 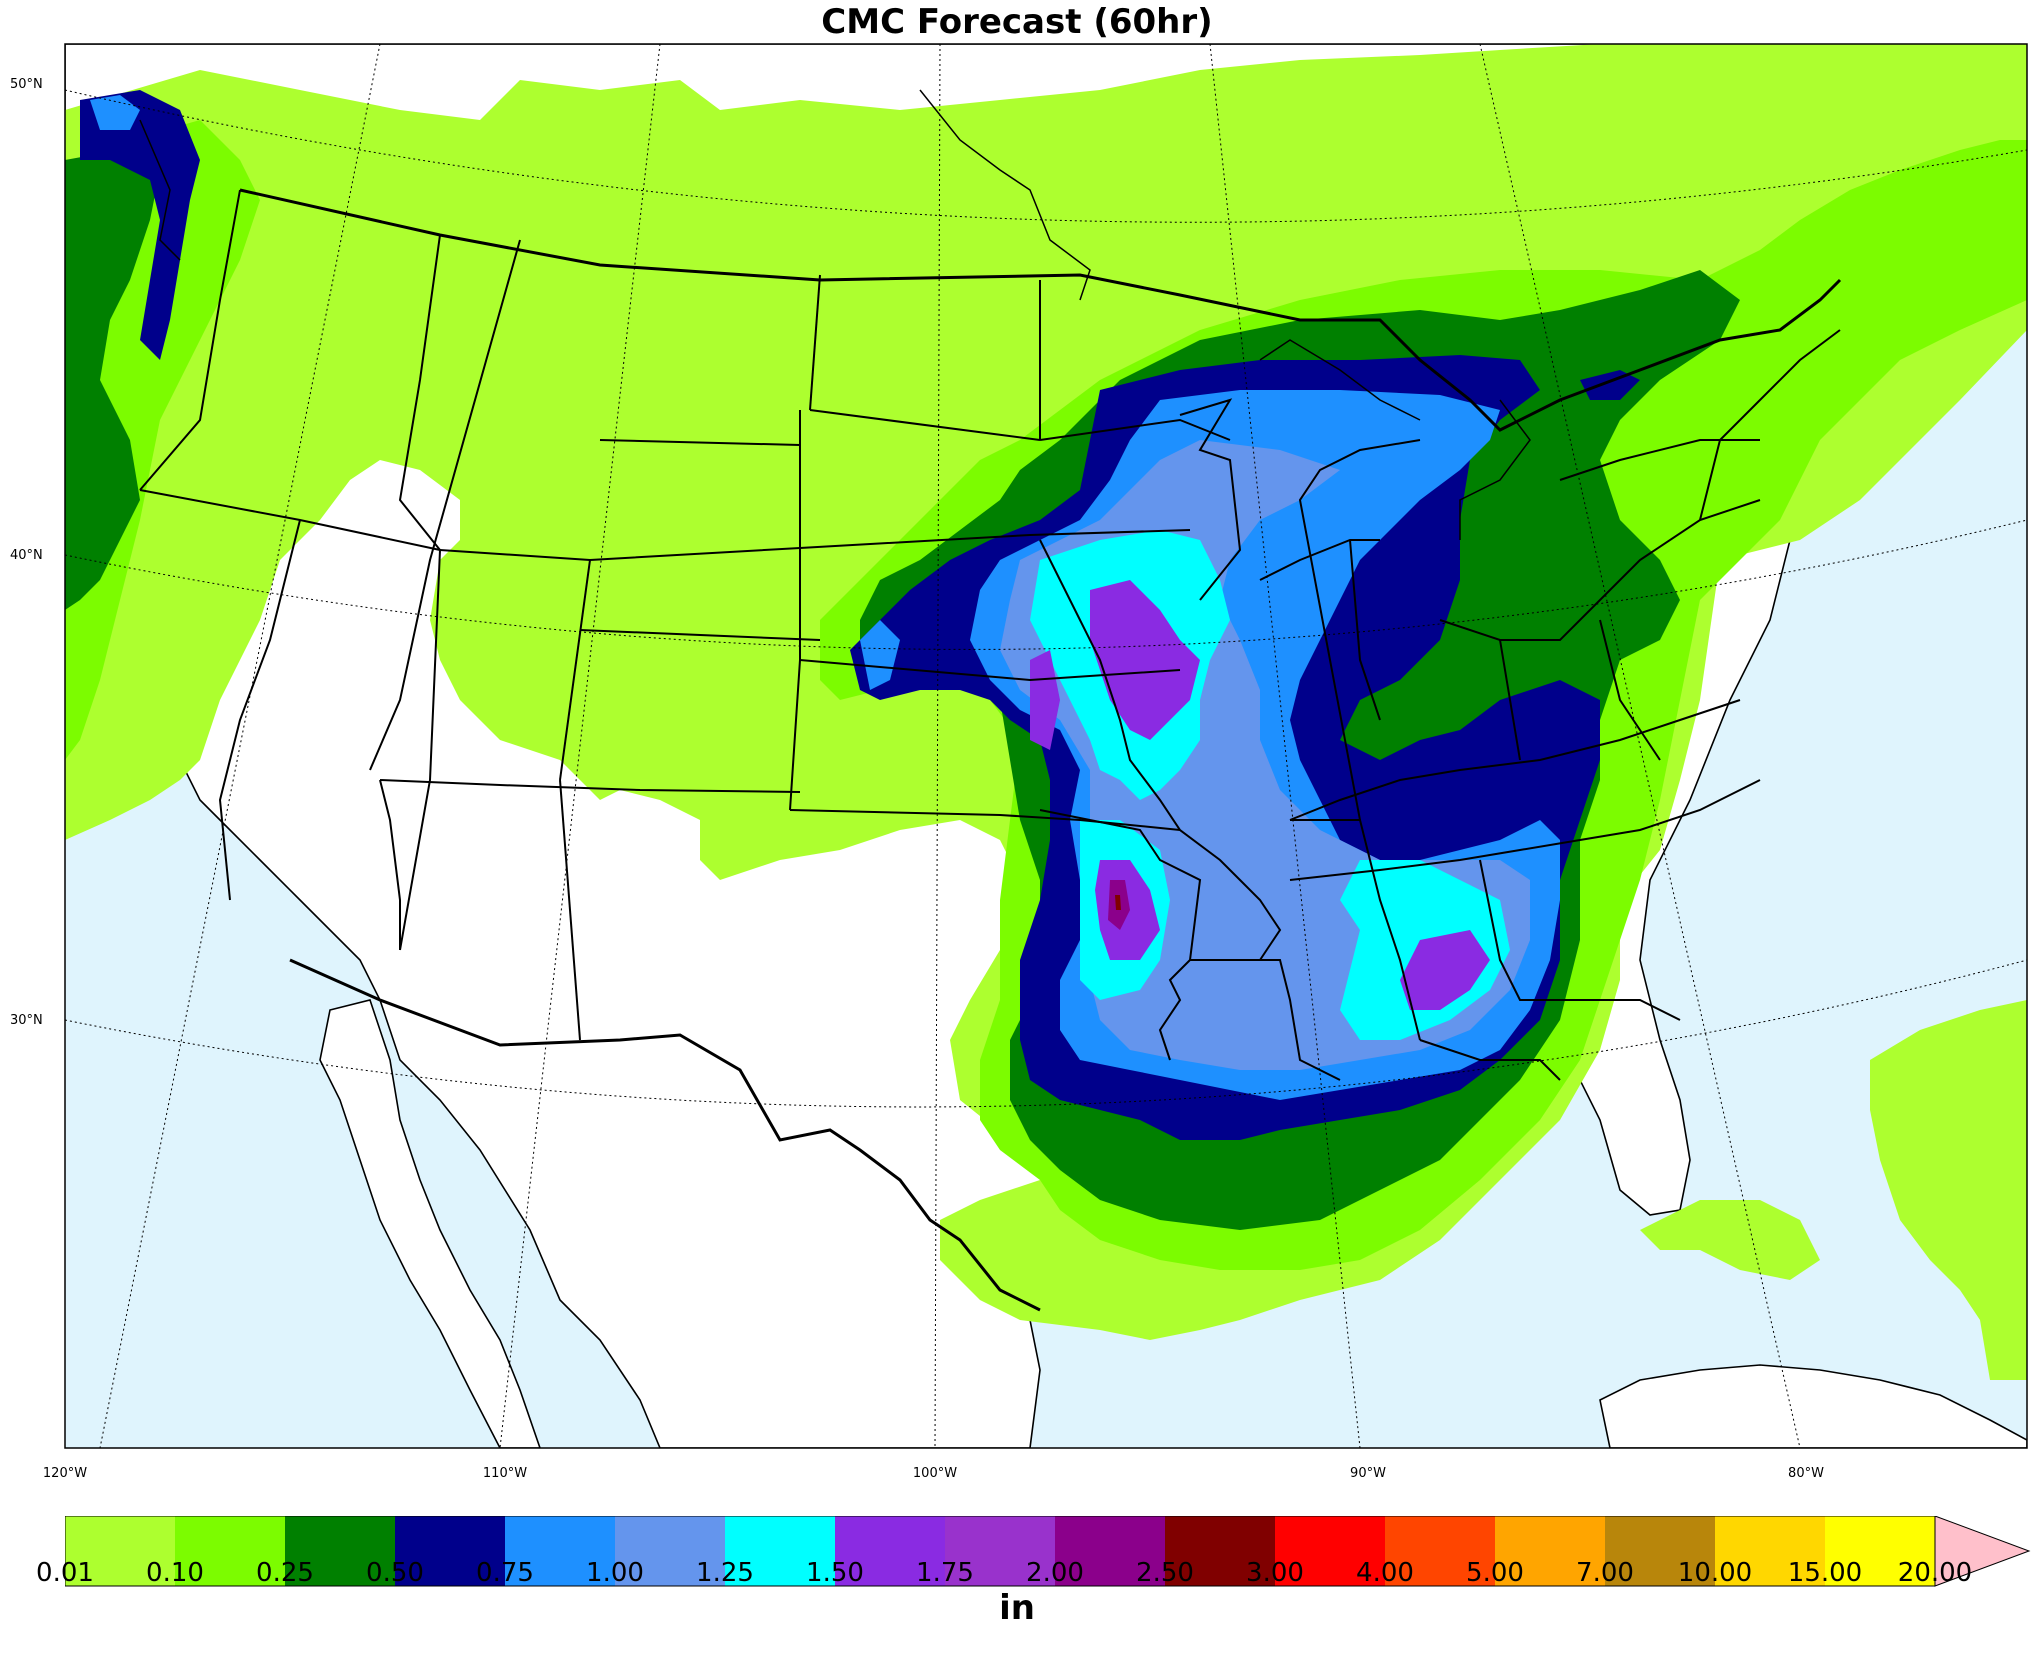 What do you see at coordinates (725, 1573) in the screenshot?
I see `colorbar-tick-label: 1.25` at bounding box center [725, 1573].